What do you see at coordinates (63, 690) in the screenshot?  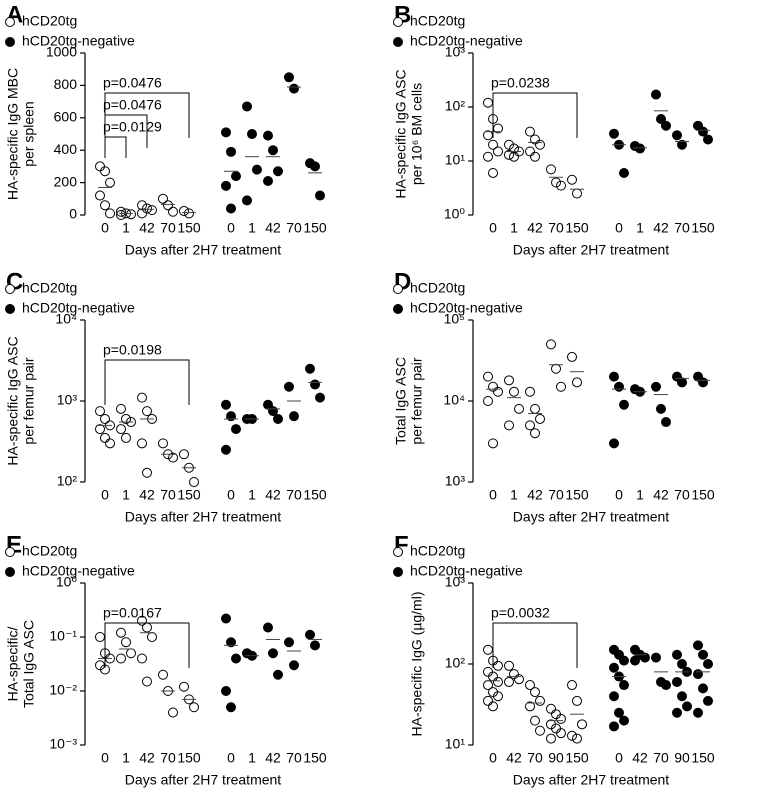 I see `y-tick-label: 10⁻²` at bounding box center [63, 690].